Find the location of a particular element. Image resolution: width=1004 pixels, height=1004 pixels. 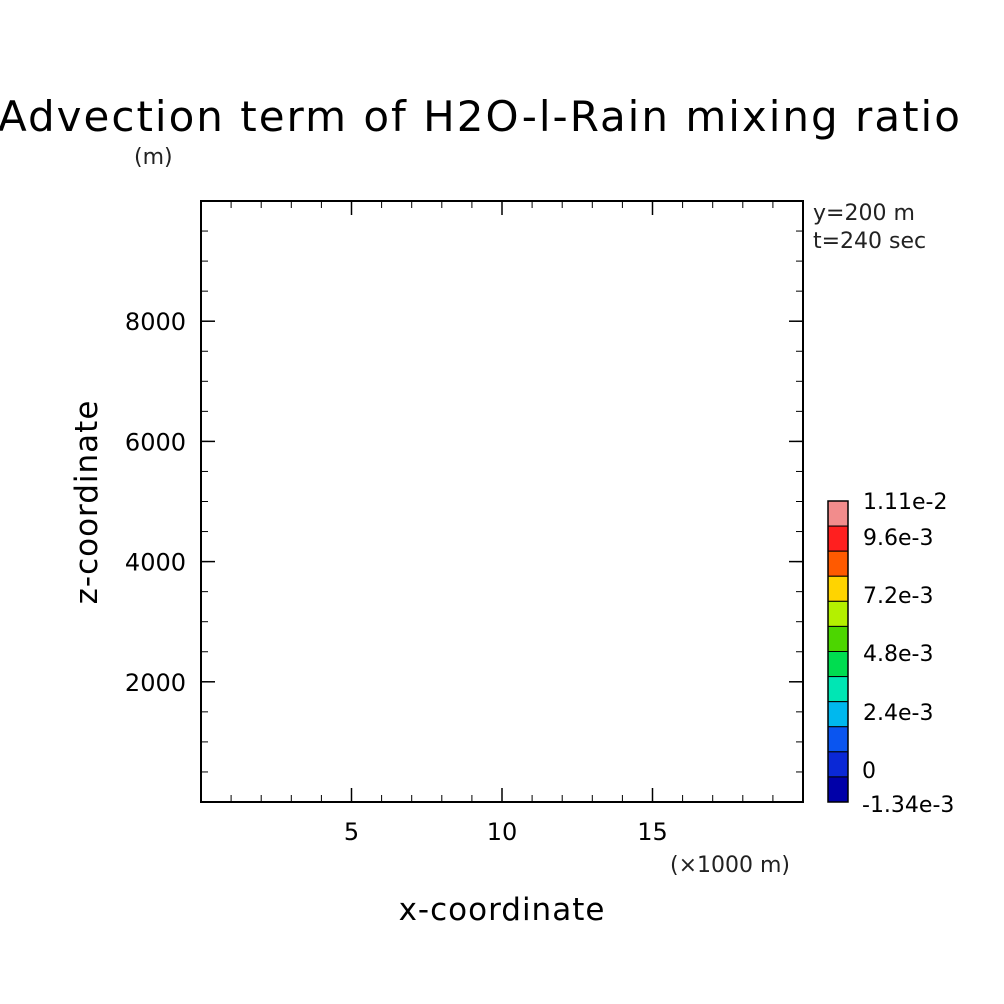

y-tick-label: 8000 is located at coordinates (155, 322).